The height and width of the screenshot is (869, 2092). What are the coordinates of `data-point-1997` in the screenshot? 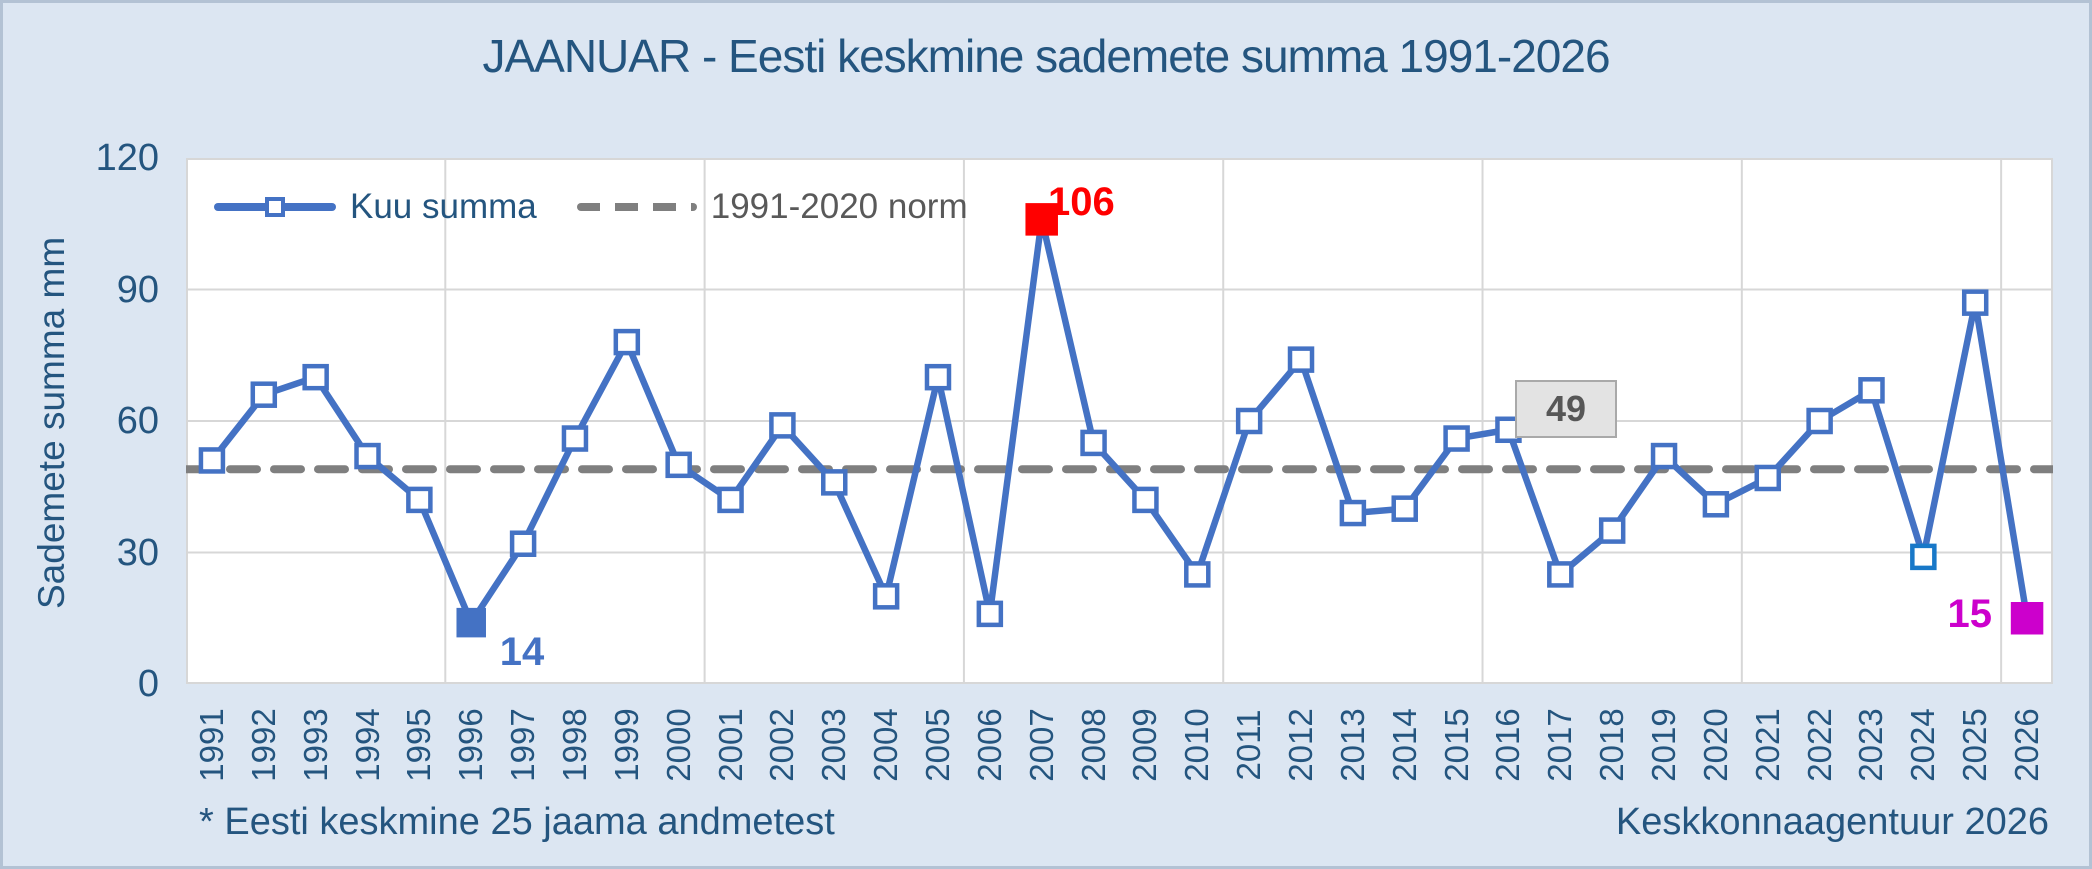 It's located at (523, 543).